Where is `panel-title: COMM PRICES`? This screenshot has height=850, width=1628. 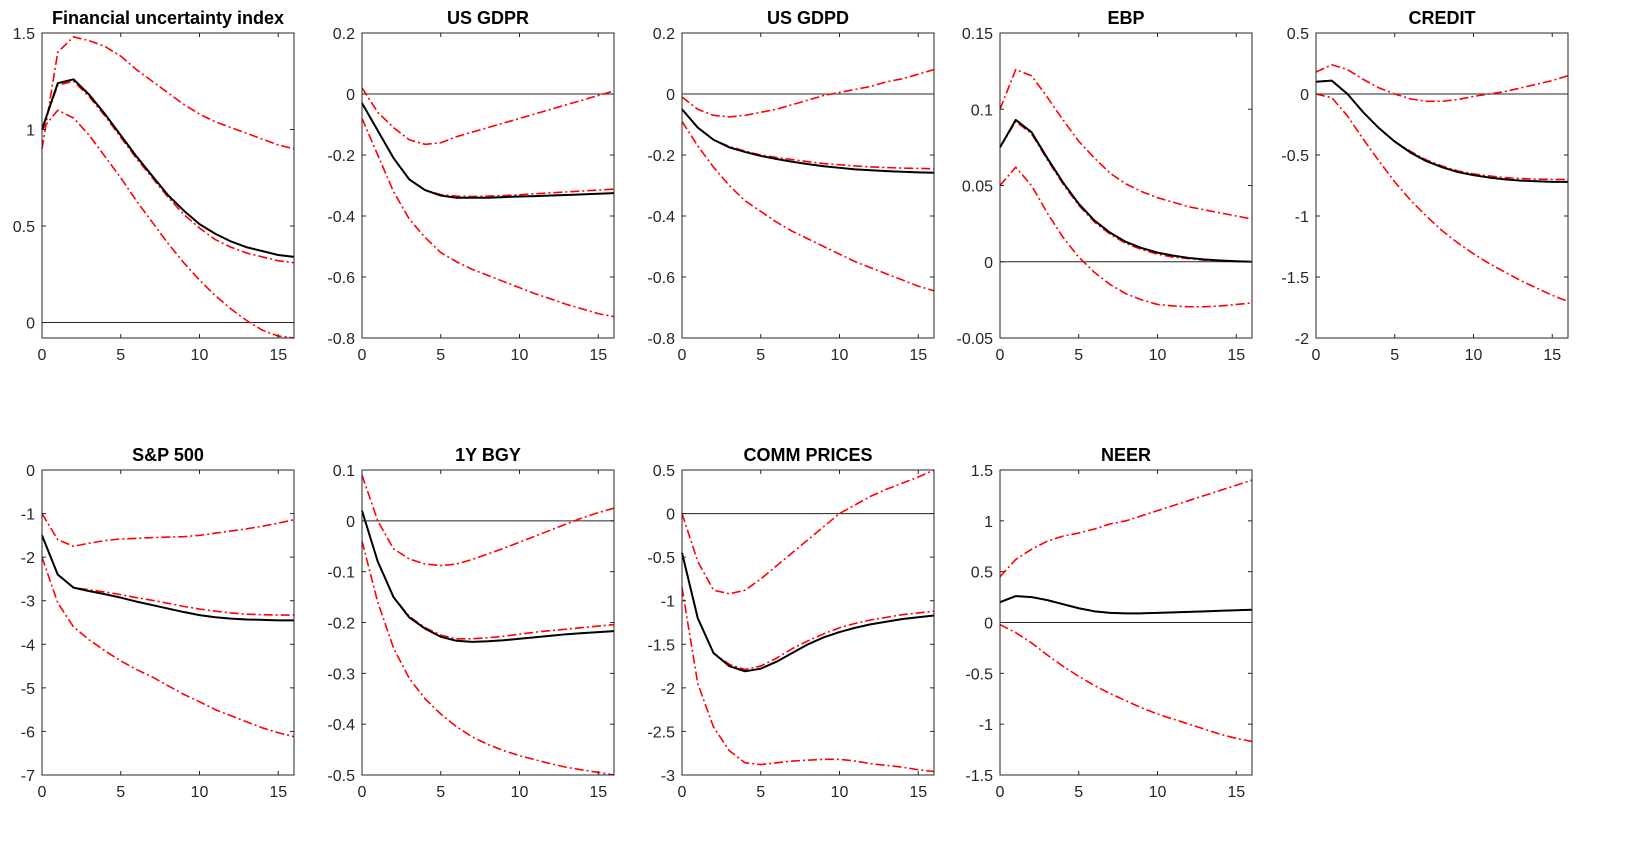
panel-title: COMM PRICES is located at coordinates (807, 455).